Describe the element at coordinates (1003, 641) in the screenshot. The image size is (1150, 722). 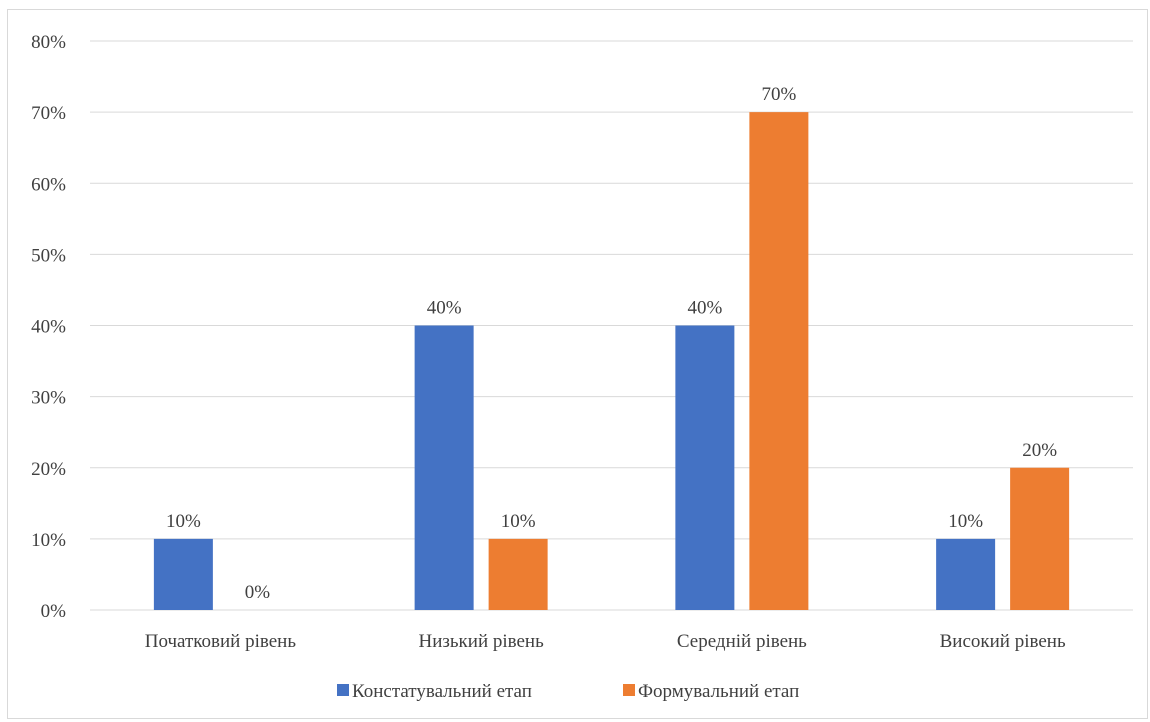
I see `x-category-label: Високий рівень` at that location.